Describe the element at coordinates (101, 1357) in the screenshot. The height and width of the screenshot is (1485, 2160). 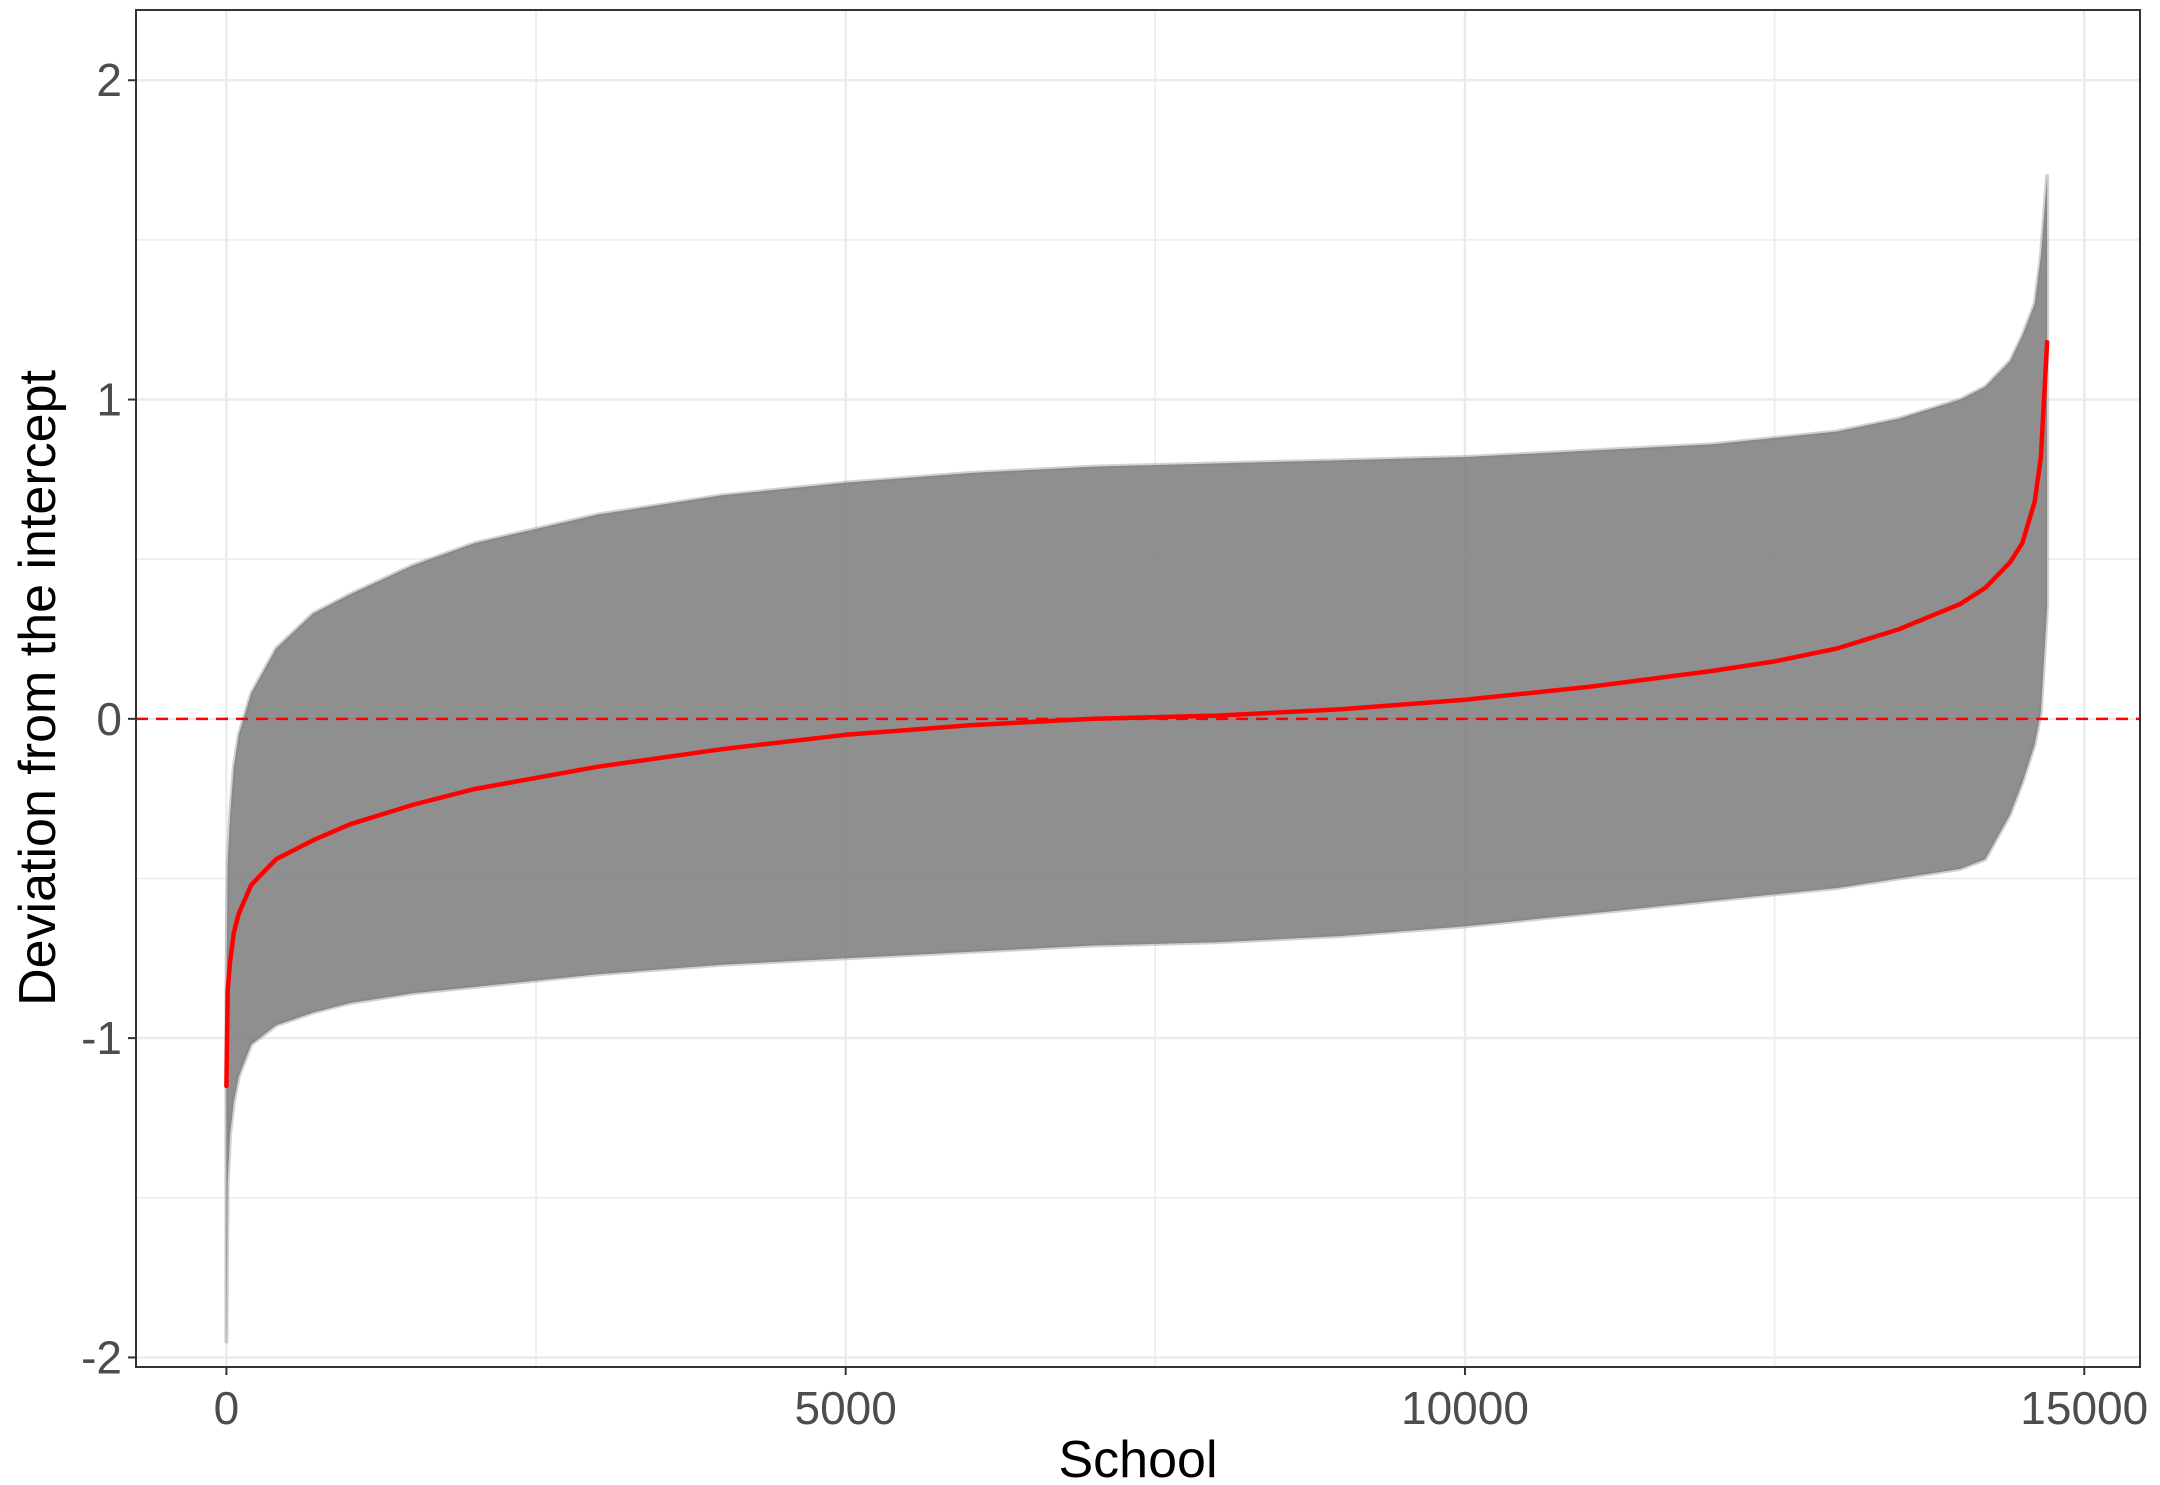
I see `y-tick-label: -2` at that location.